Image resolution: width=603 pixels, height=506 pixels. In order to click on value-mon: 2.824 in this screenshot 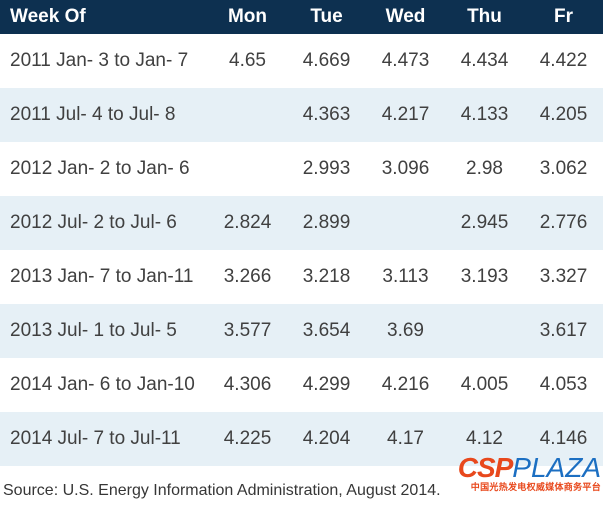, I will do `click(247, 222)`.